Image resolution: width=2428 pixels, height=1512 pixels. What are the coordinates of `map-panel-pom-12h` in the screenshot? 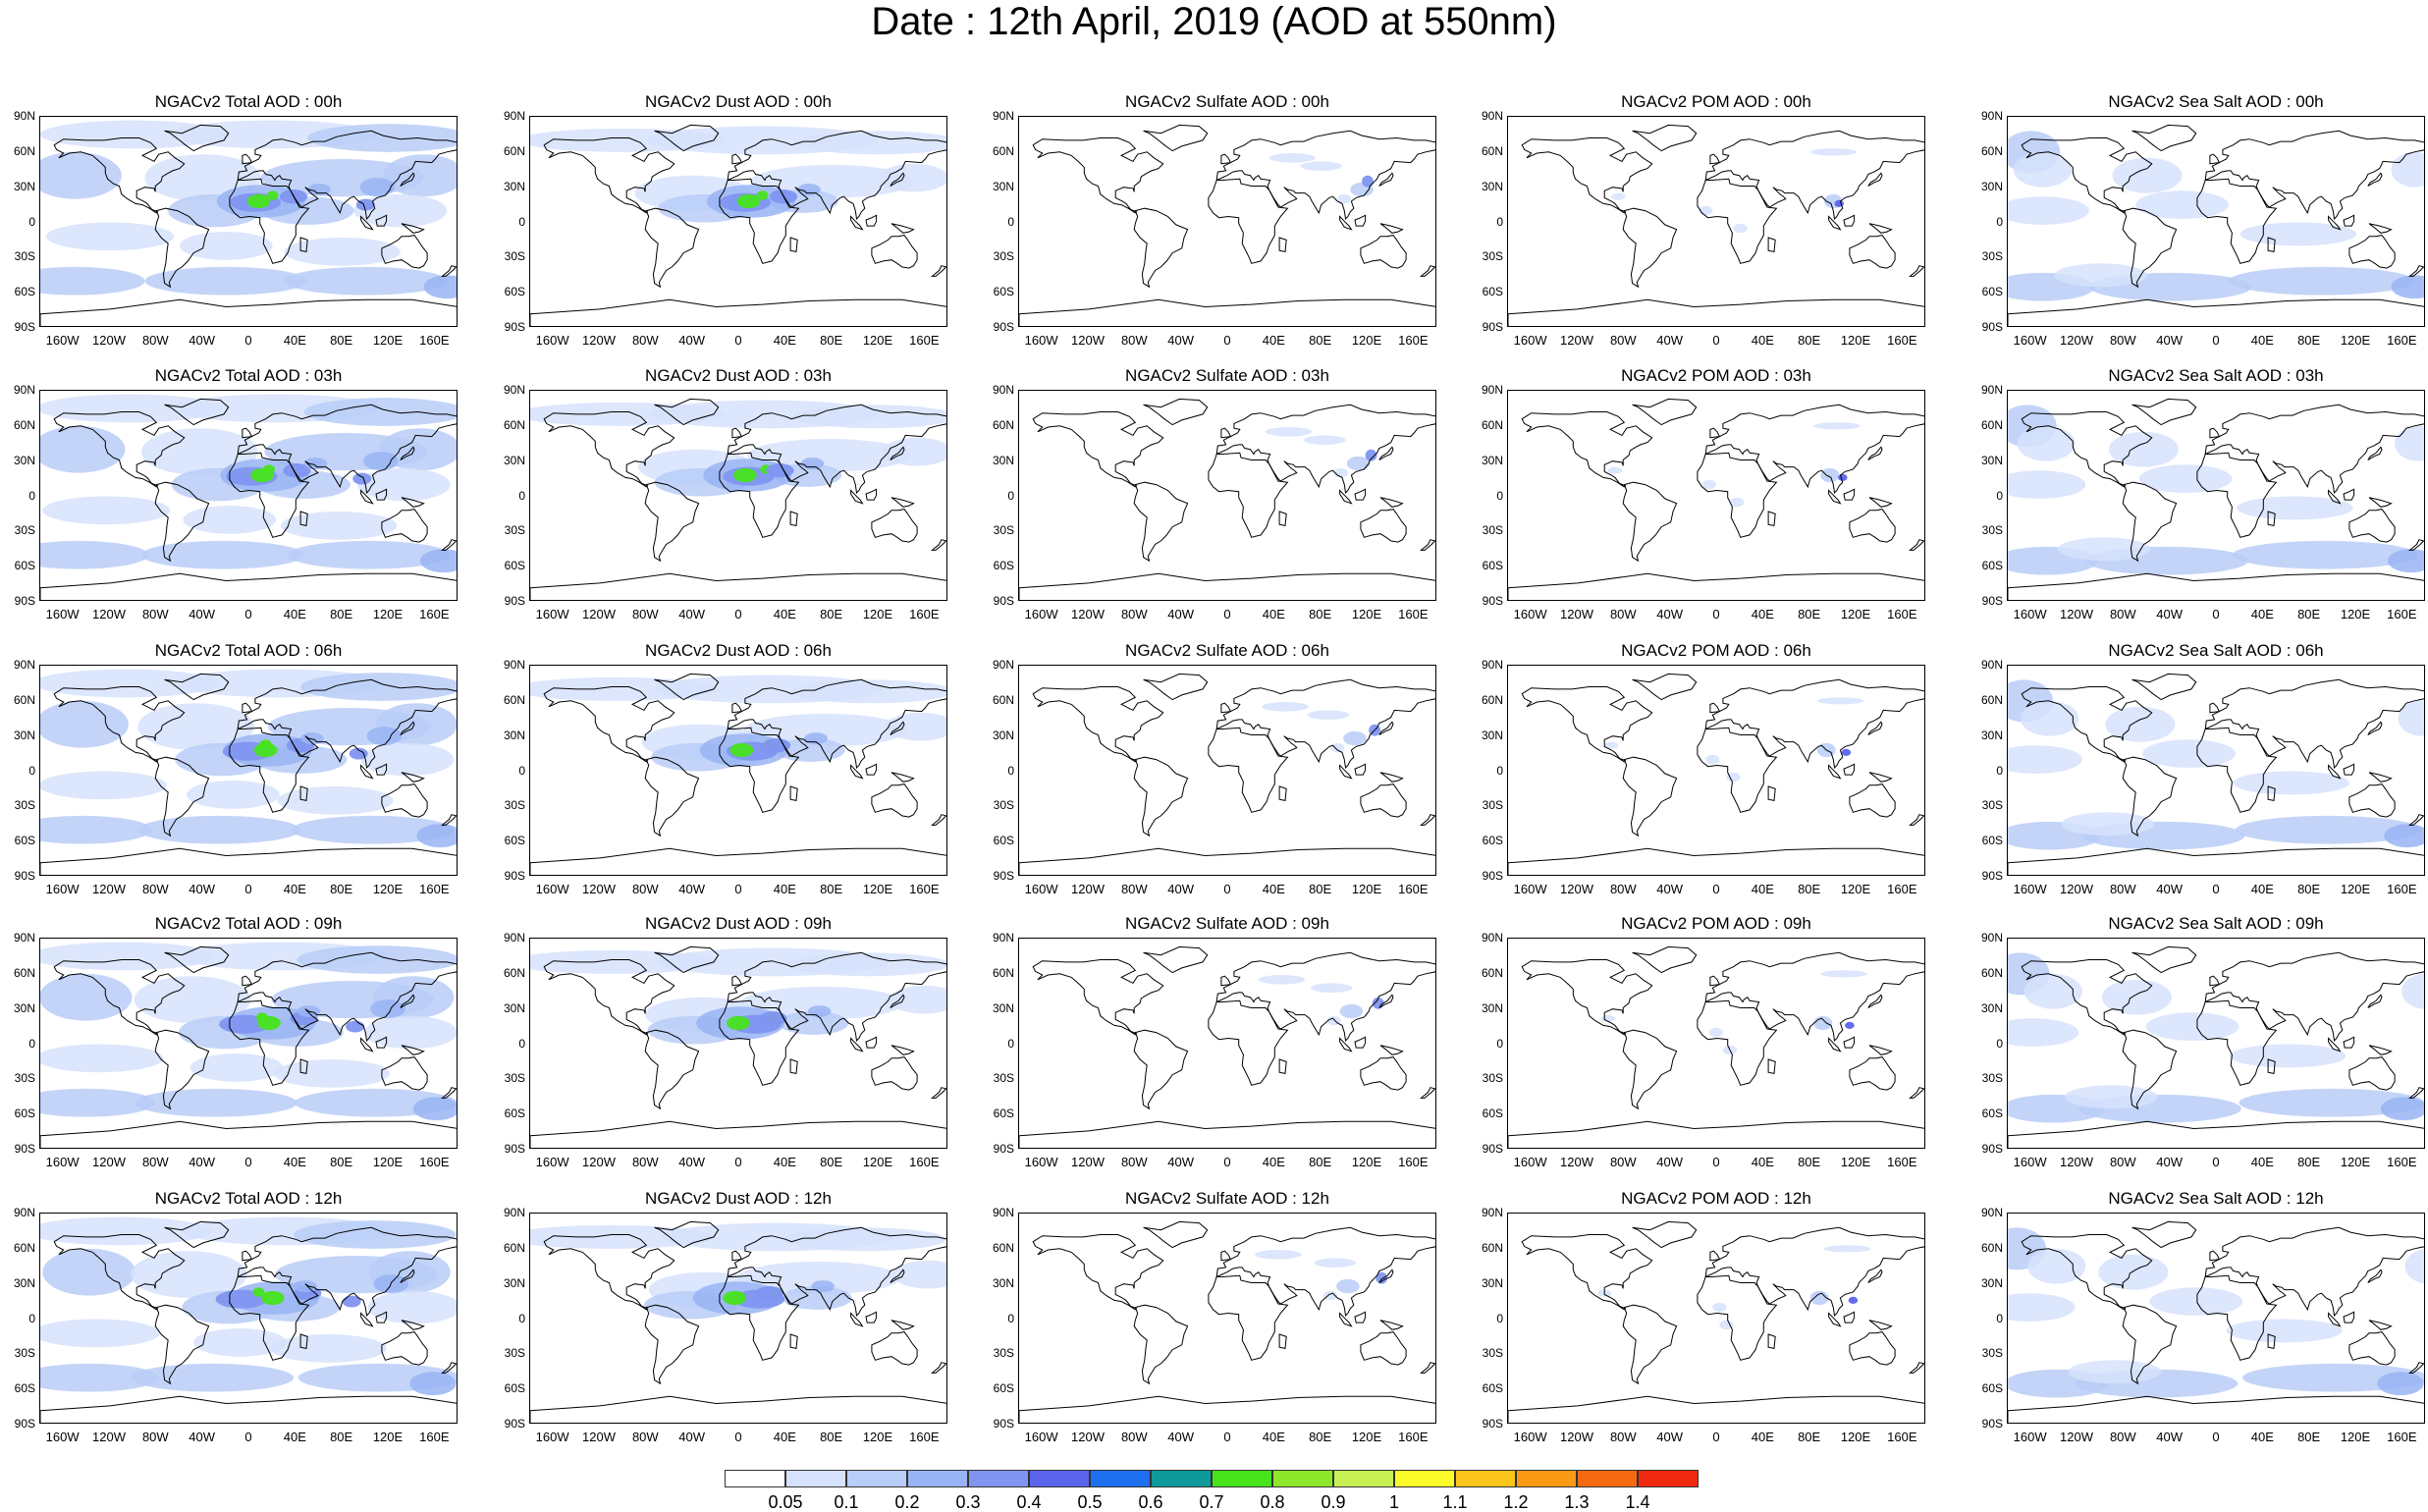 It's located at (1716, 1318).